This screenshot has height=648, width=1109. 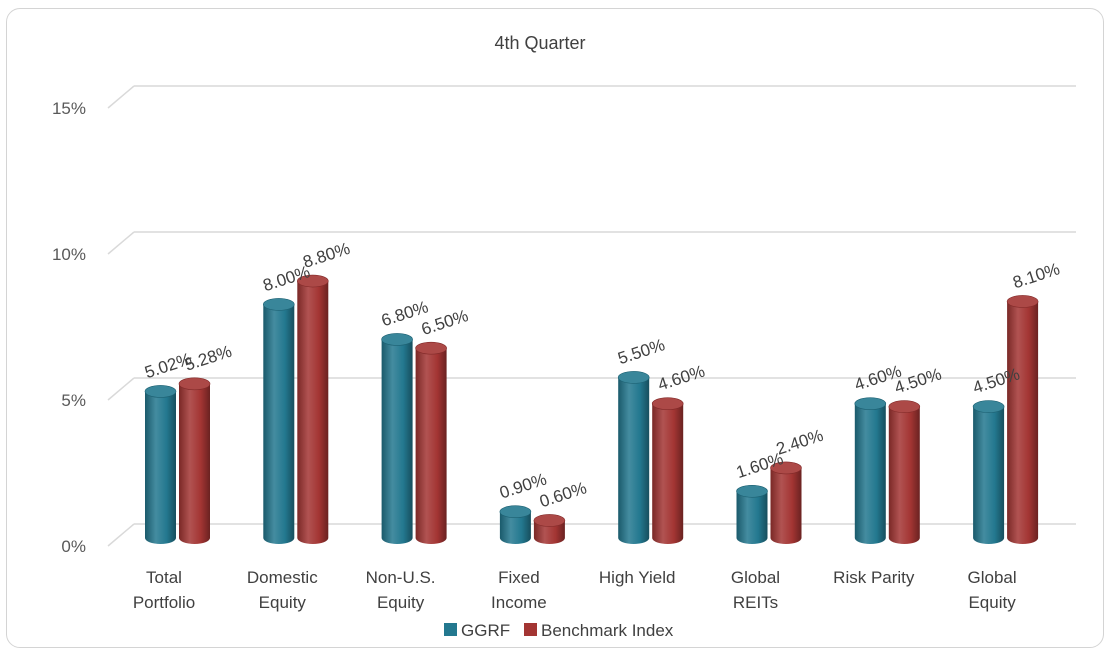 What do you see at coordinates (637, 577) in the screenshot?
I see `category-label: High Yield` at bounding box center [637, 577].